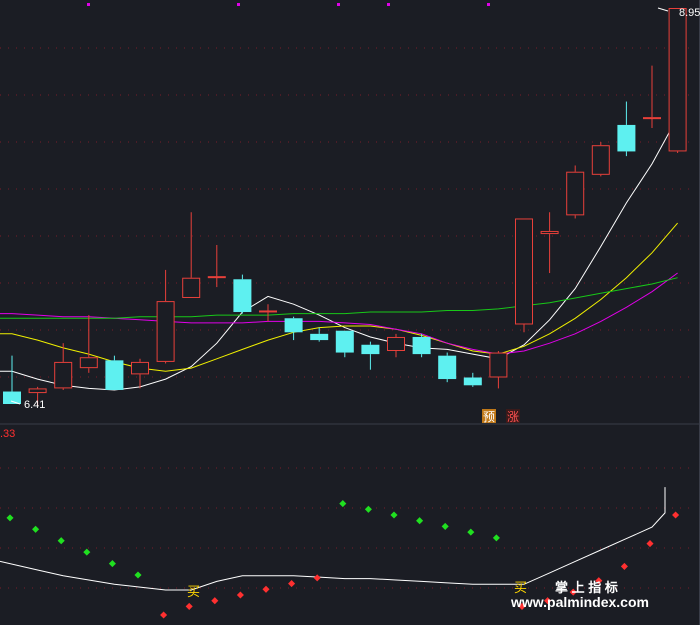  I want to click on tag-yu: 预, so click(489, 417).